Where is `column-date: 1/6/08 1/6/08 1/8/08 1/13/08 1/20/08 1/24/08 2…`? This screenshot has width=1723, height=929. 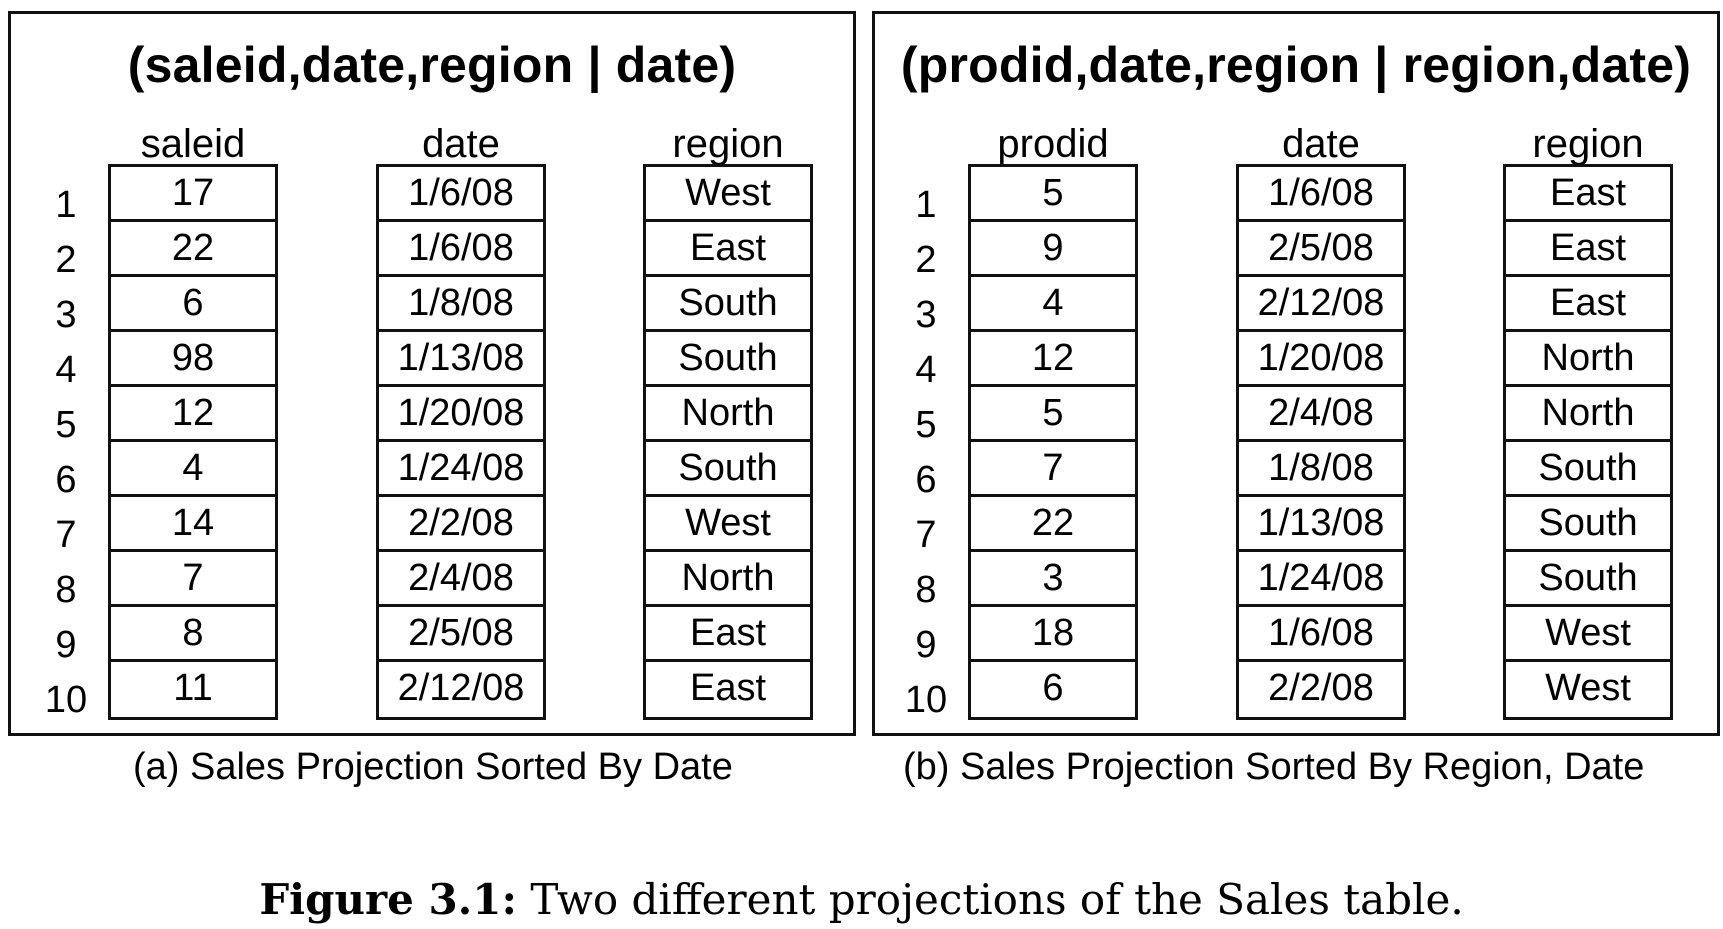 column-date: 1/6/08 1/6/08 1/8/08 1/13/08 1/20/08 1/24/08 2… is located at coordinates (461, 442).